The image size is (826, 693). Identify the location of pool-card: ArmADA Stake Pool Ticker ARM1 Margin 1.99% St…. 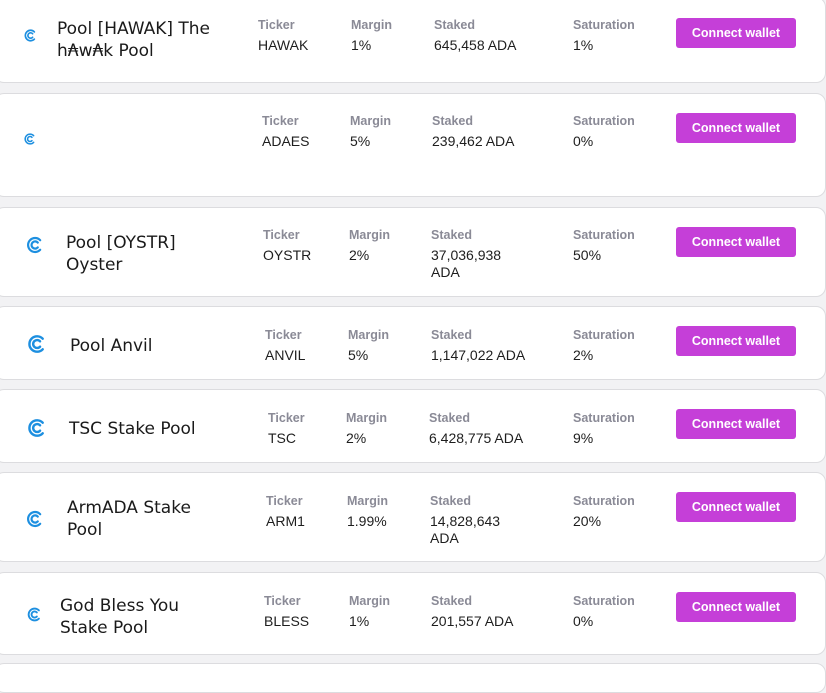
(413, 517).